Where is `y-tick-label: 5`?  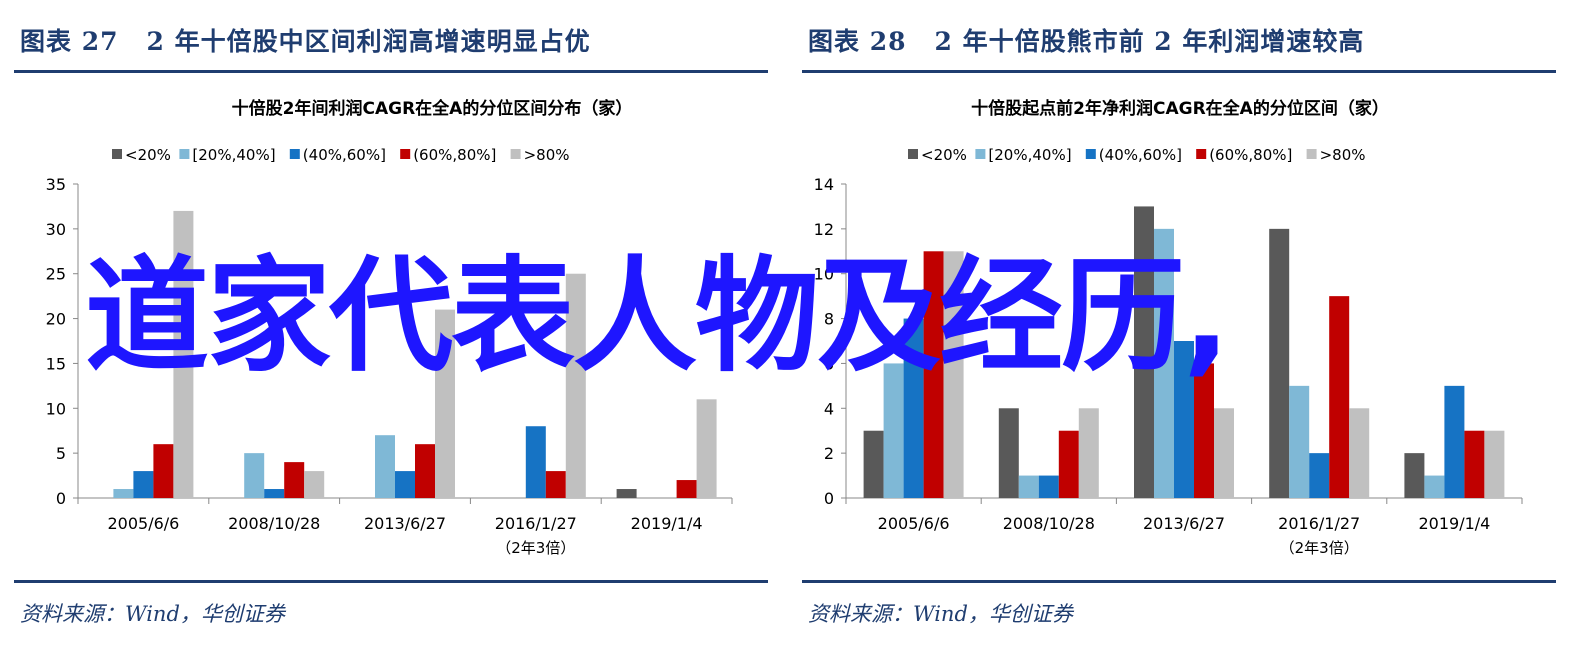 y-tick-label: 5 is located at coordinates (61, 453).